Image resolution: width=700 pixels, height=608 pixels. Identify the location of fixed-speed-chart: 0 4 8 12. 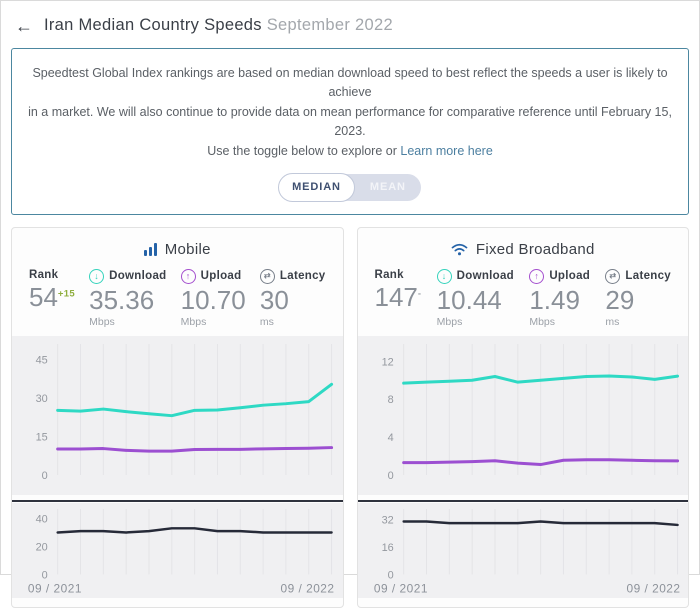
(522, 415).